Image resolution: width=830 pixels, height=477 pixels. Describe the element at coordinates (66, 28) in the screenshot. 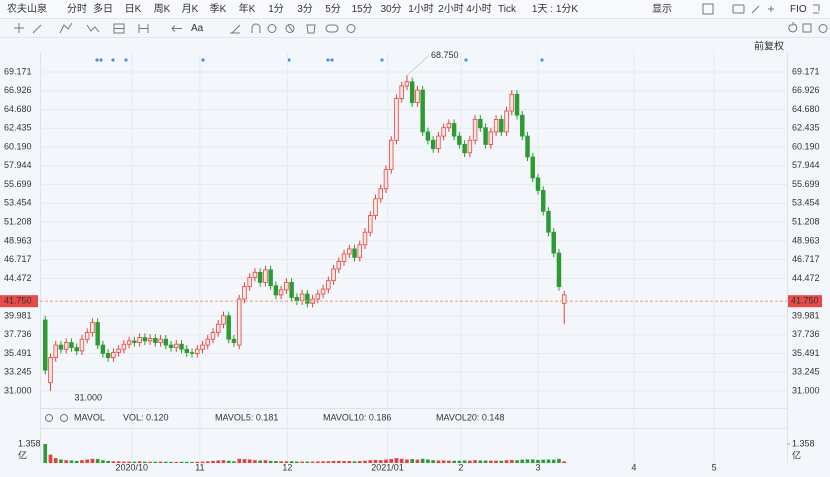

I see `trend-tool` at that location.